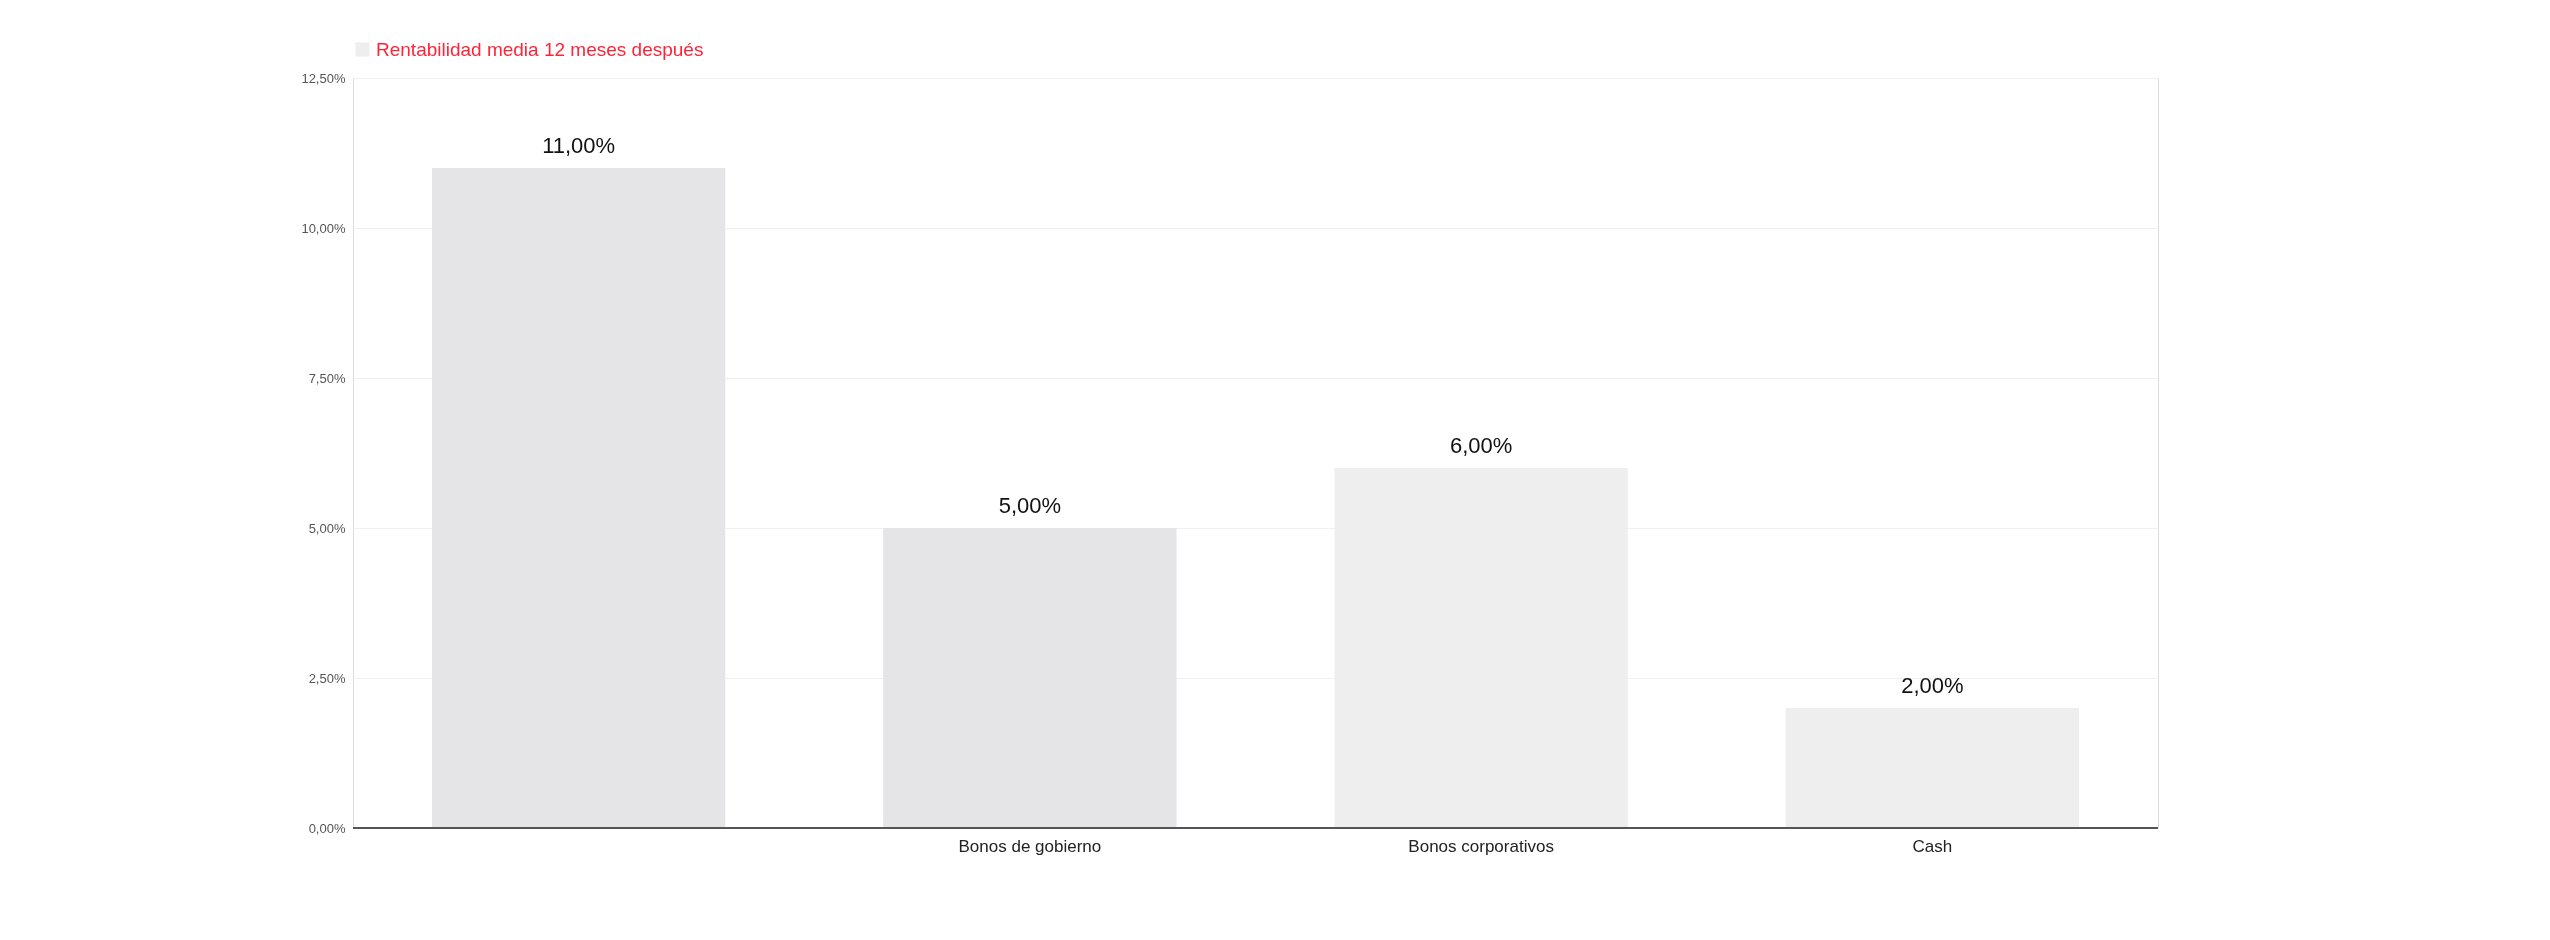 The image size is (2550, 940). What do you see at coordinates (1030, 846) in the screenshot?
I see `x-tick-label: Bonos de gobierno` at bounding box center [1030, 846].